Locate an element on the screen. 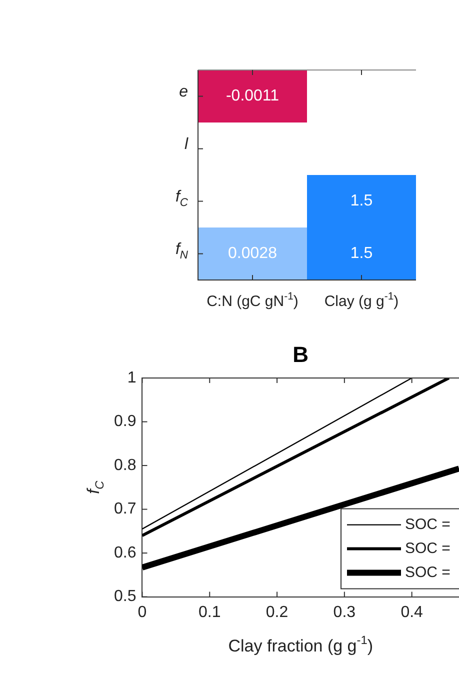 This screenshot has height=676, width=459. y-tick-label: 1 is located at coordinates (131, 377).